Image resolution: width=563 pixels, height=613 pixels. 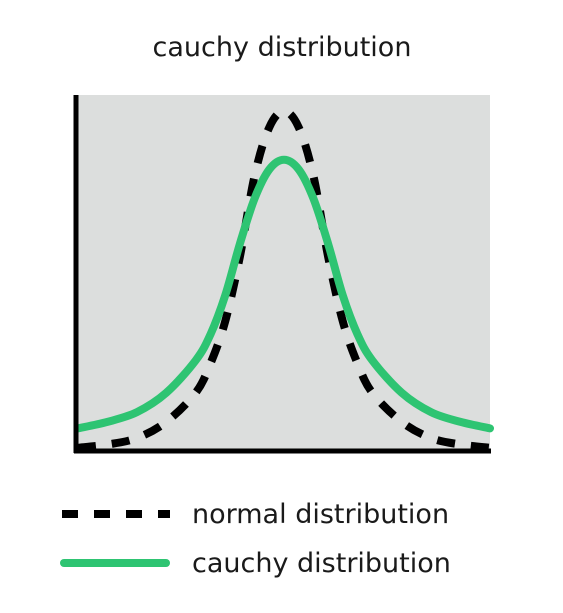 I want to click on legend-item-cauchy: cauchy distribution, so click(x=255, y=563).